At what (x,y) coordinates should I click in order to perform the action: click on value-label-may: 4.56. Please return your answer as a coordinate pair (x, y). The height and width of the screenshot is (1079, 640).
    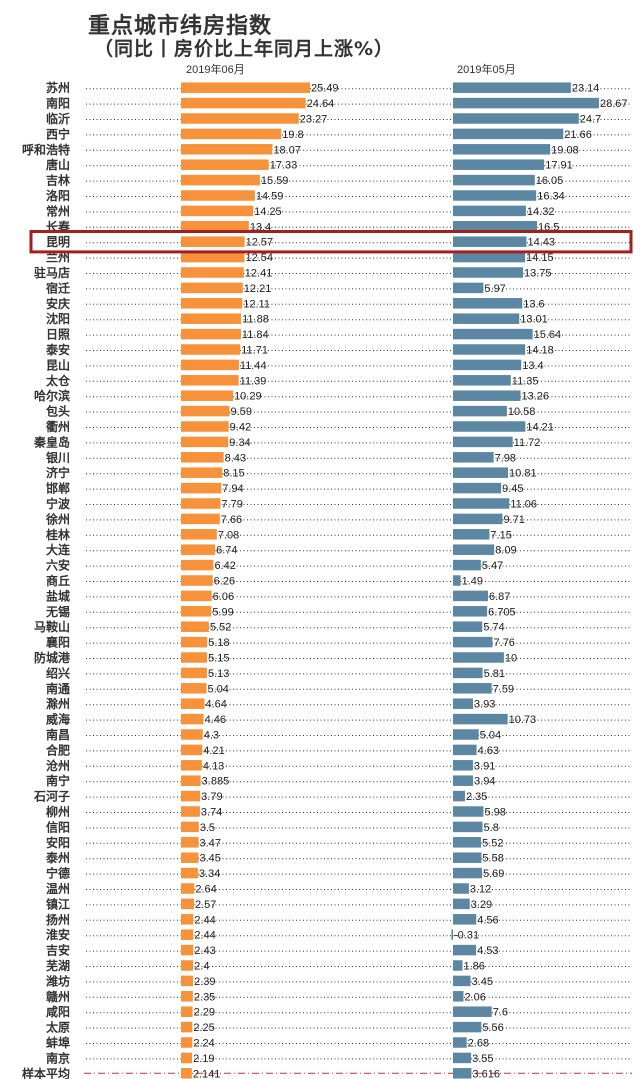
    Looking at the image, I should click on (487, 920).